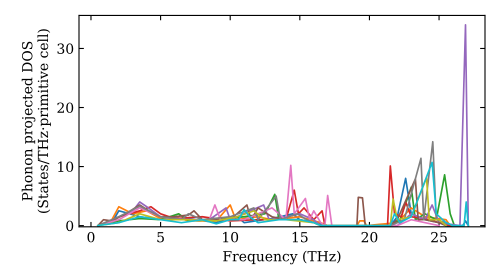  Describe the element at coordinates (66, 48) in the screenshot. I see `y-tick-label: 30` at that location.